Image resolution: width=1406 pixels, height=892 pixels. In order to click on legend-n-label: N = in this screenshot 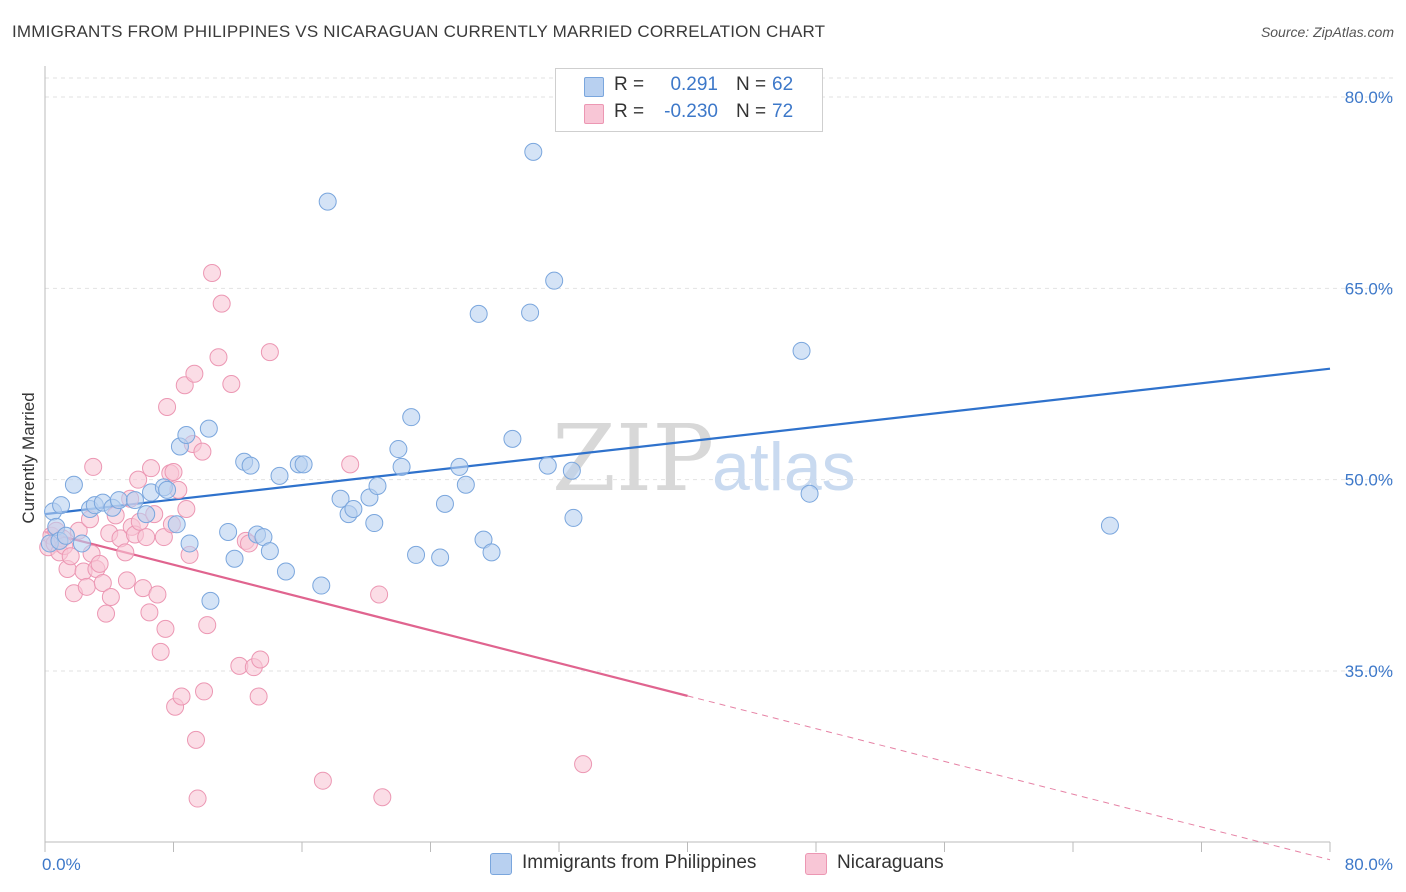, I will do `click(751, 84)`.